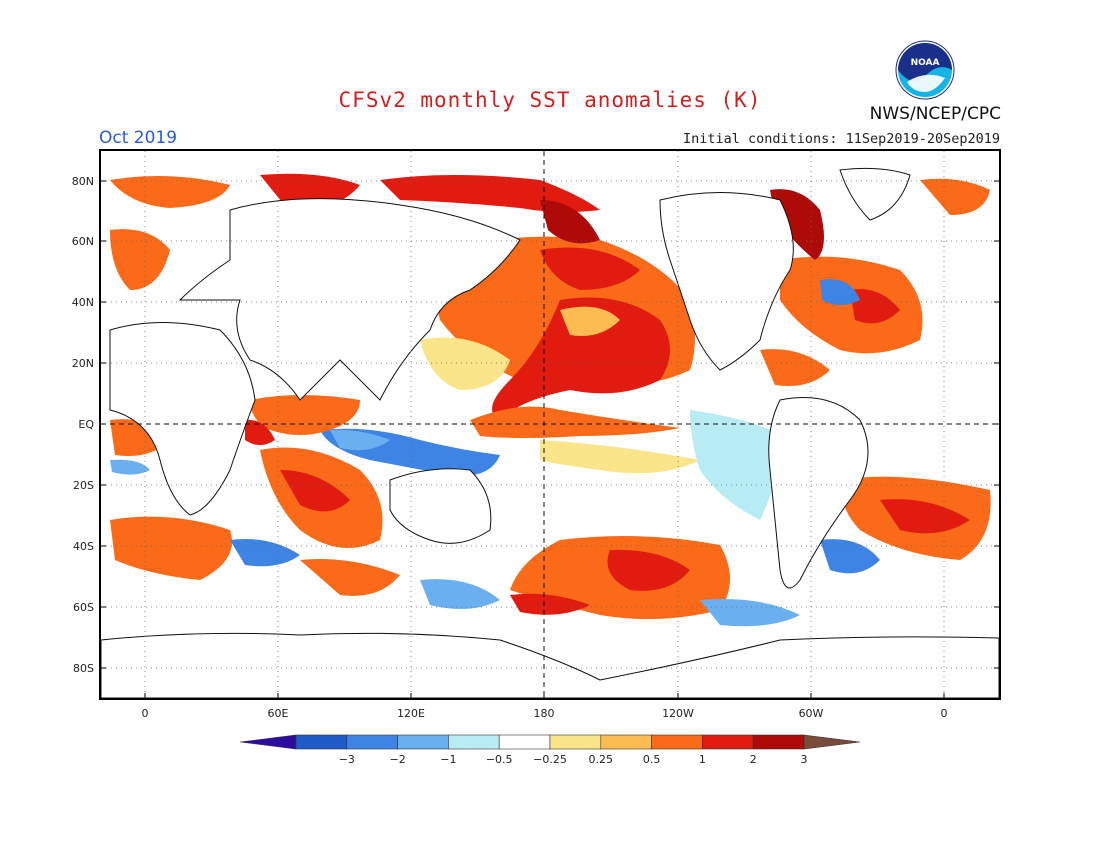 This screenshot has height=850, width=1100. Describe the element at coordinates (726, 281) in the screenshot. I see `north-america-outline` at that location.